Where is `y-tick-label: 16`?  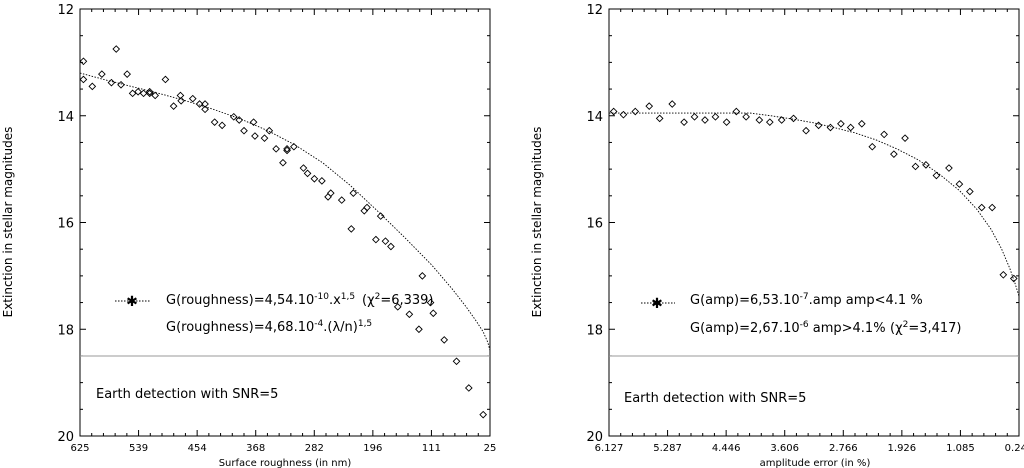
y-tick-label: 16 is located at coordinates (65, 224).